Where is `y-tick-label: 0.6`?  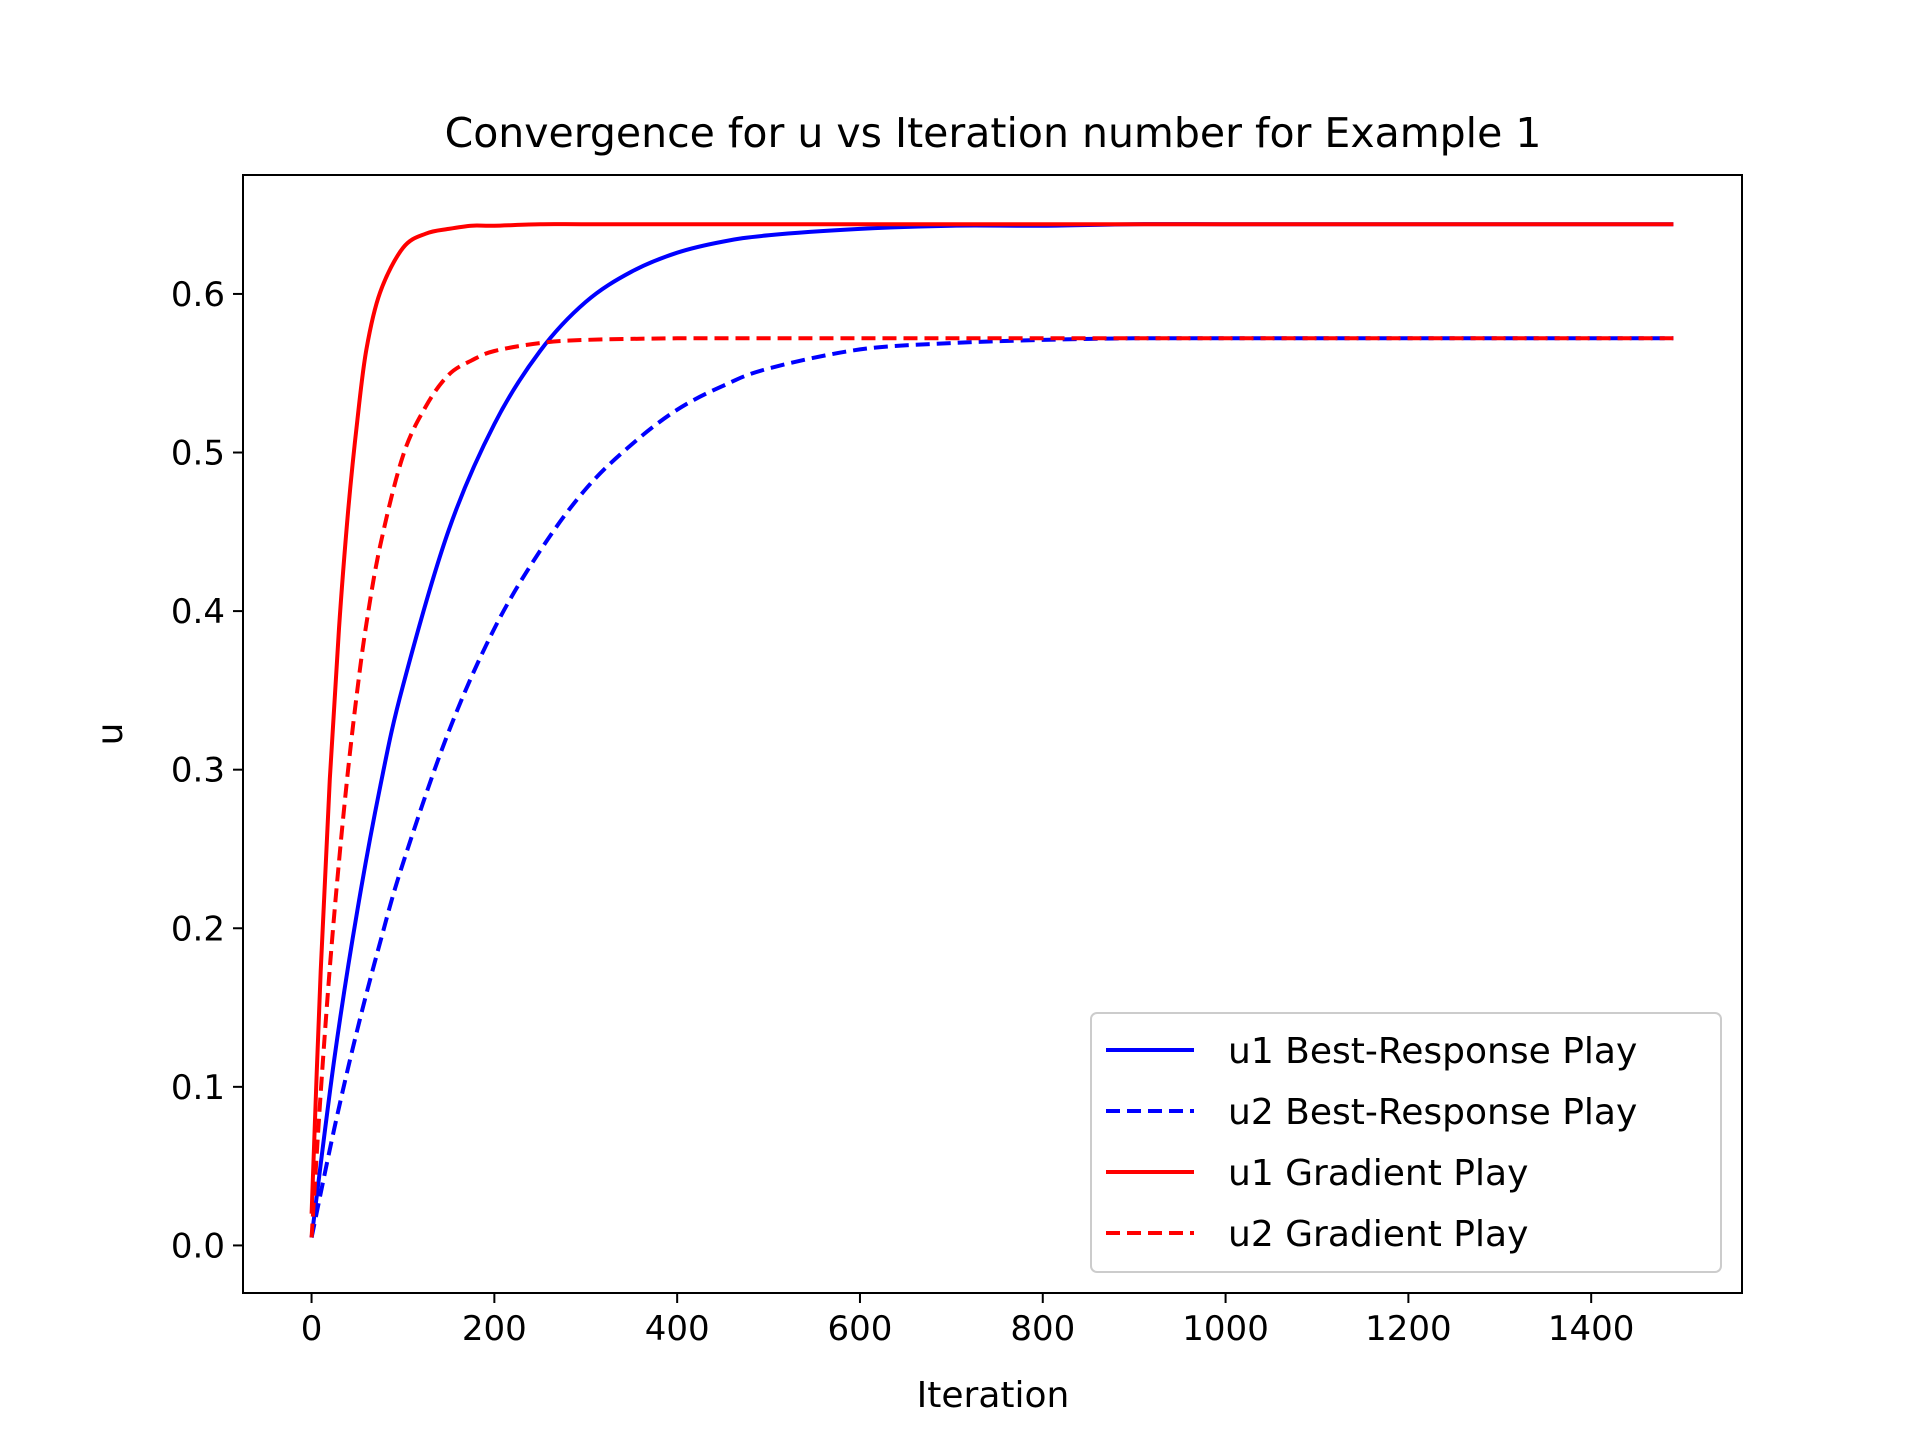
y-tick-label: 0.6 is located at coordinates (198, 295).